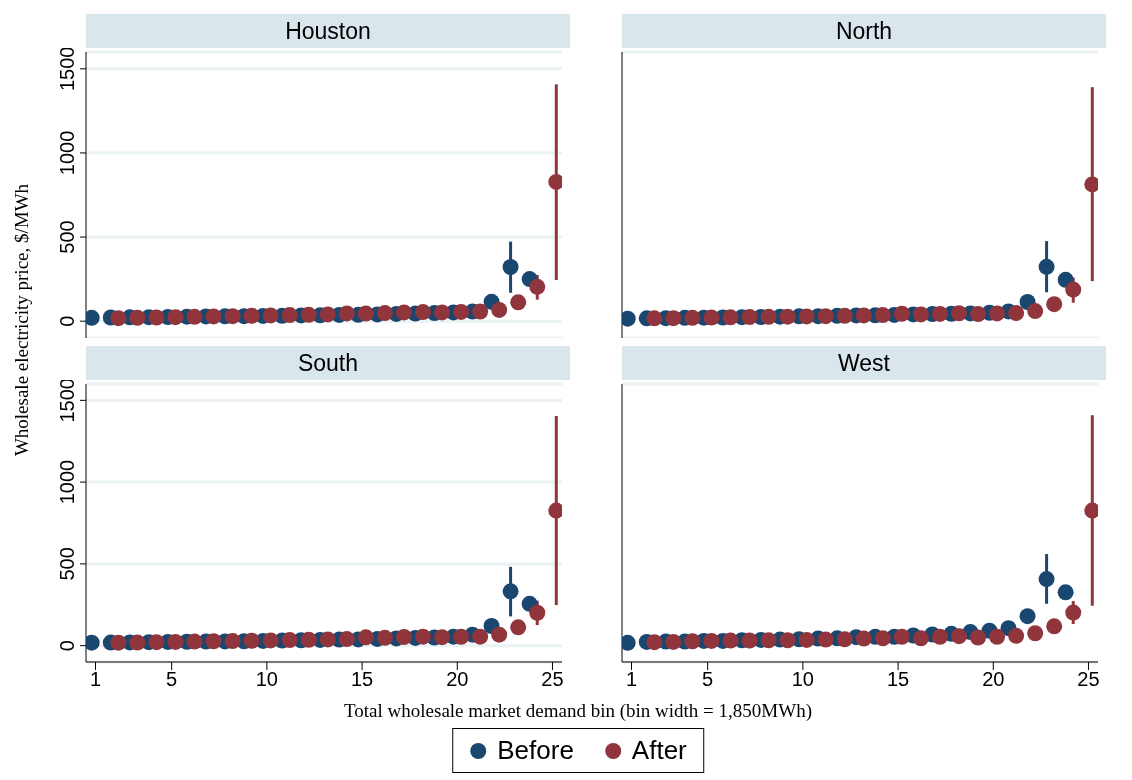 The image size is (1132, 780). Describe the element at coordinates (803, 679) in the screenshot. I see `x-tick-label: 10` at that location.